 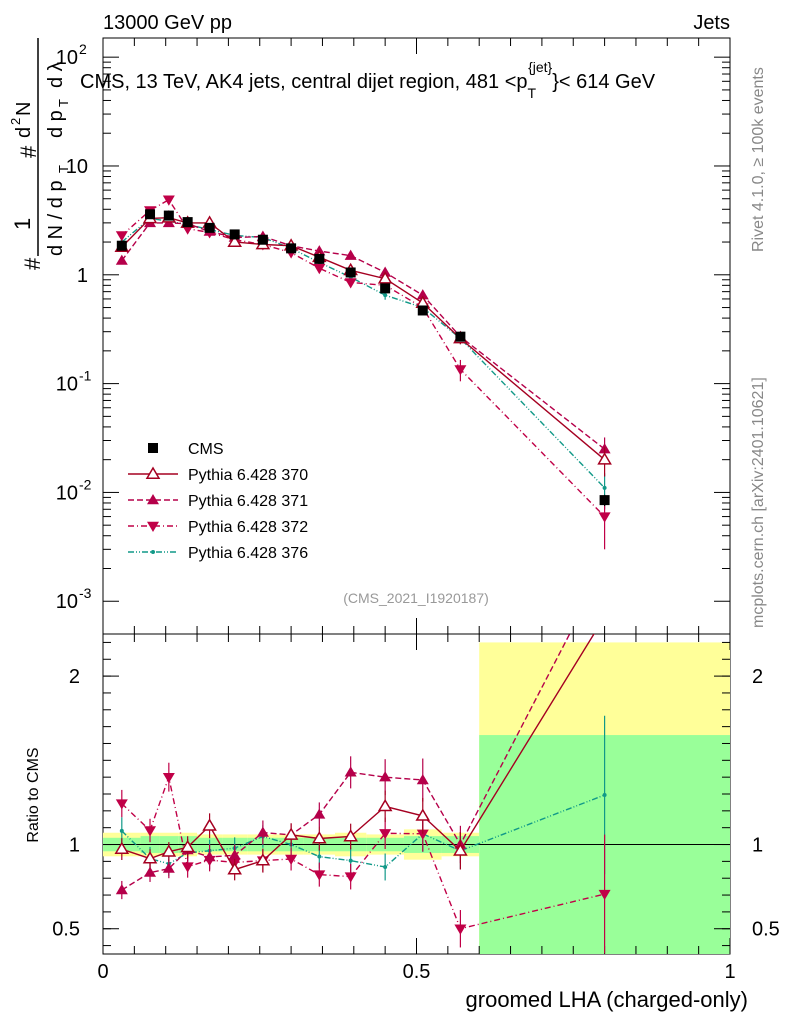 I want to click on plot-title-sub: T, so click(x=532, y=93).